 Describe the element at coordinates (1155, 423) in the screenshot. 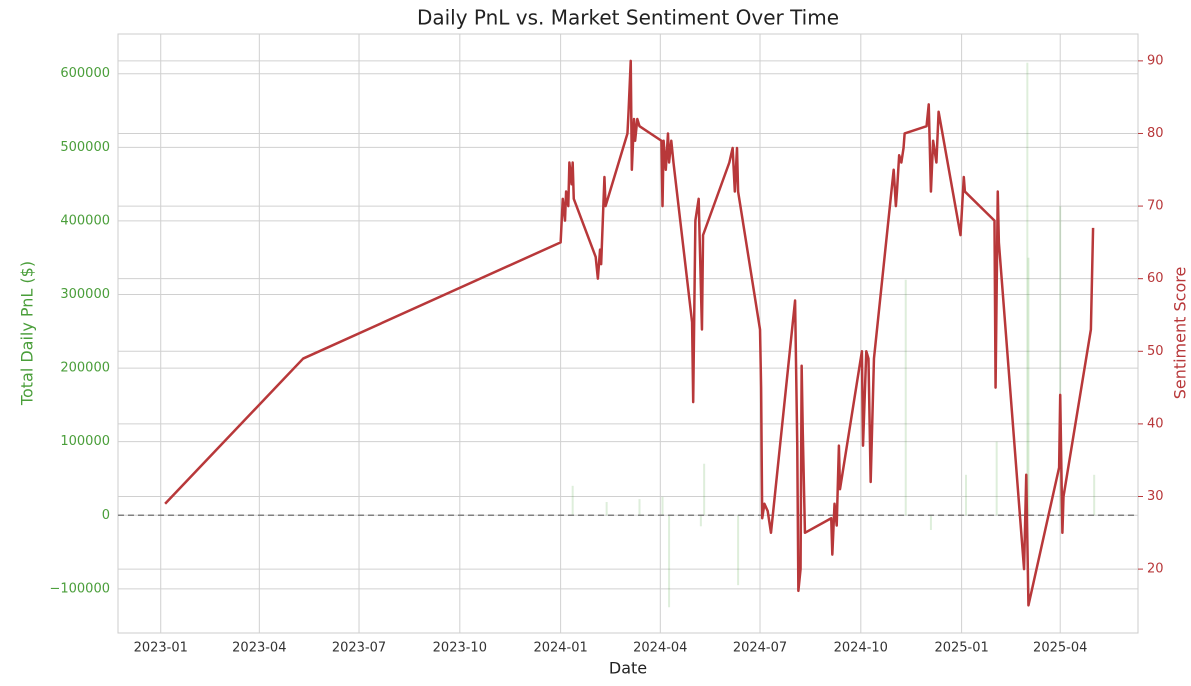

I see `y2-tick-label: 40` at that location.